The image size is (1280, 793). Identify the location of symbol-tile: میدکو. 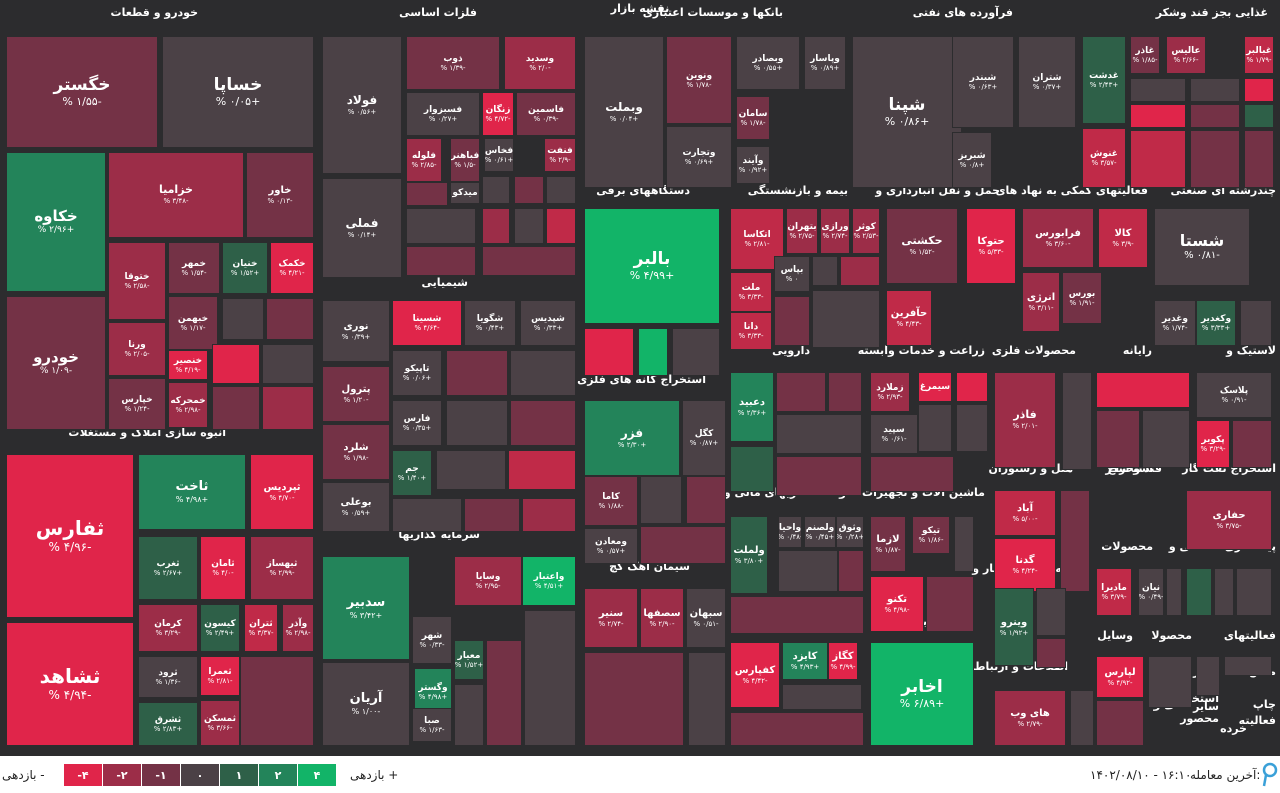
(465, 193).